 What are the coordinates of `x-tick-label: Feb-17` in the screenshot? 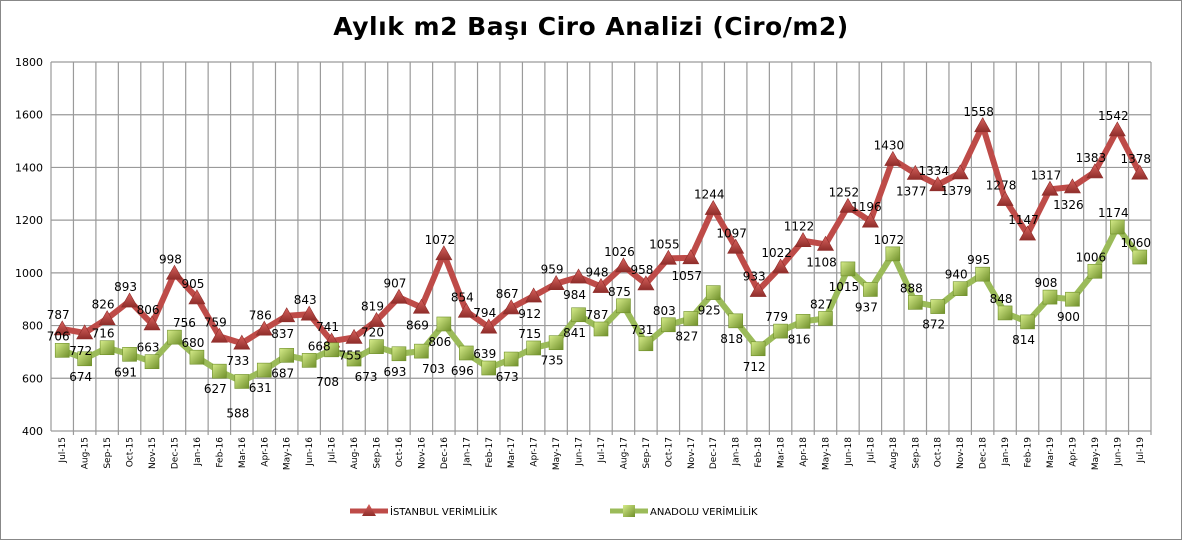 It's located at (490, 452).